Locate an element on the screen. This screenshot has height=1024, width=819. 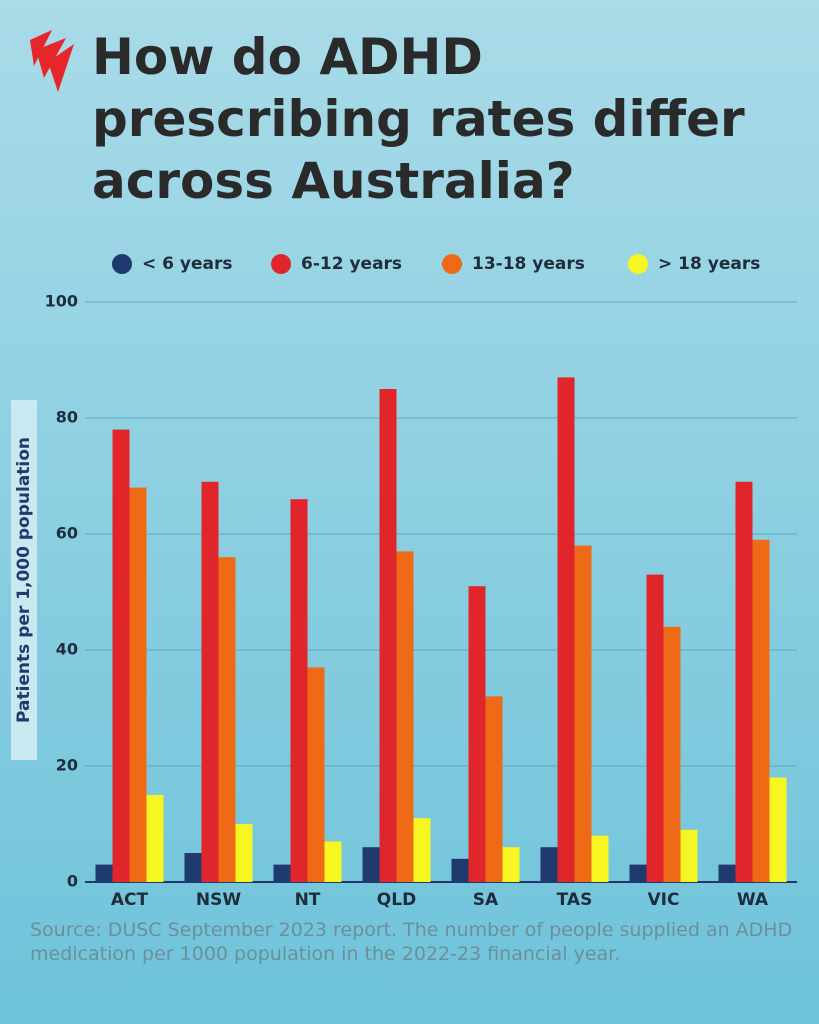
y-tick-label: 40 is located at coordinates (67, 649).